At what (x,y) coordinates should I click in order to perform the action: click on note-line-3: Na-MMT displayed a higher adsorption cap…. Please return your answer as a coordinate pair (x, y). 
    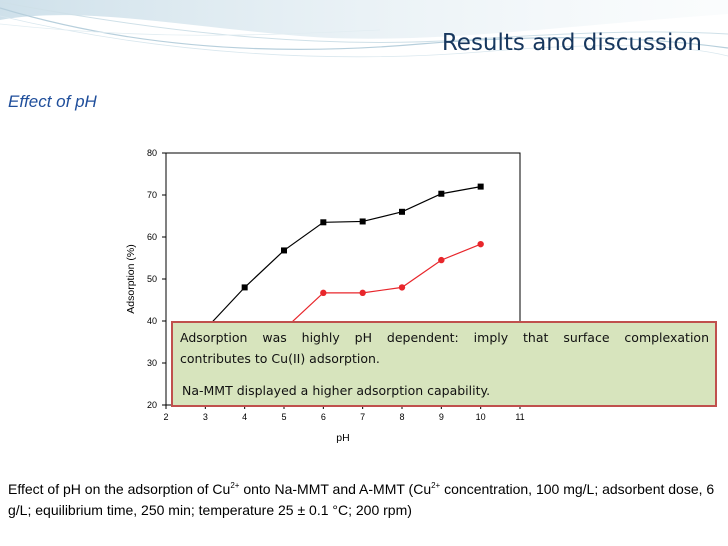
    Looking at the image, I should click on (336, 390).